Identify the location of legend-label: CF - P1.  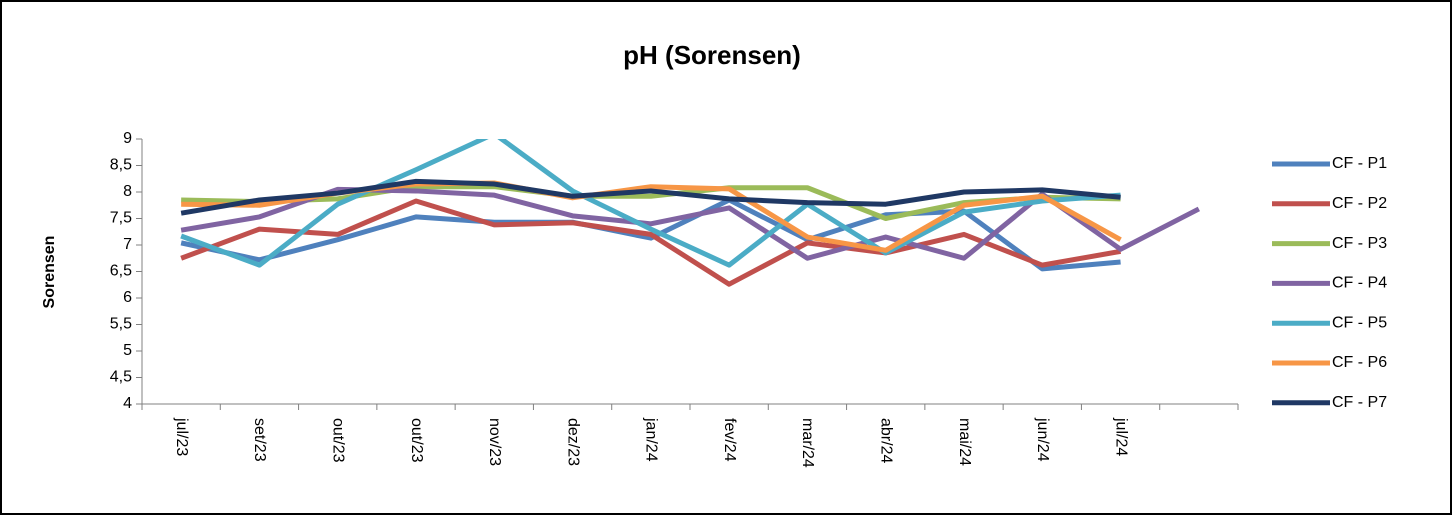
(1359, 163).